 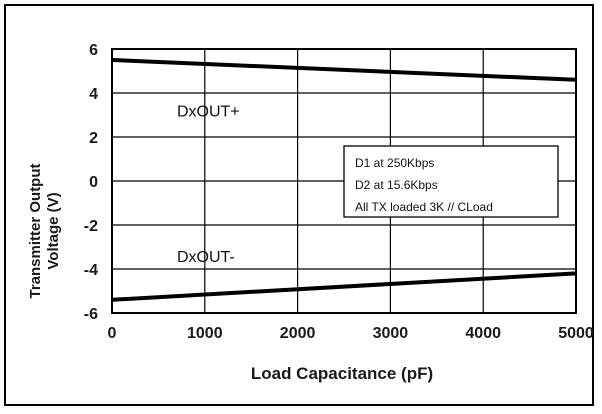 I want to click on y-tick-label: 2, so click(x=93, y=138).